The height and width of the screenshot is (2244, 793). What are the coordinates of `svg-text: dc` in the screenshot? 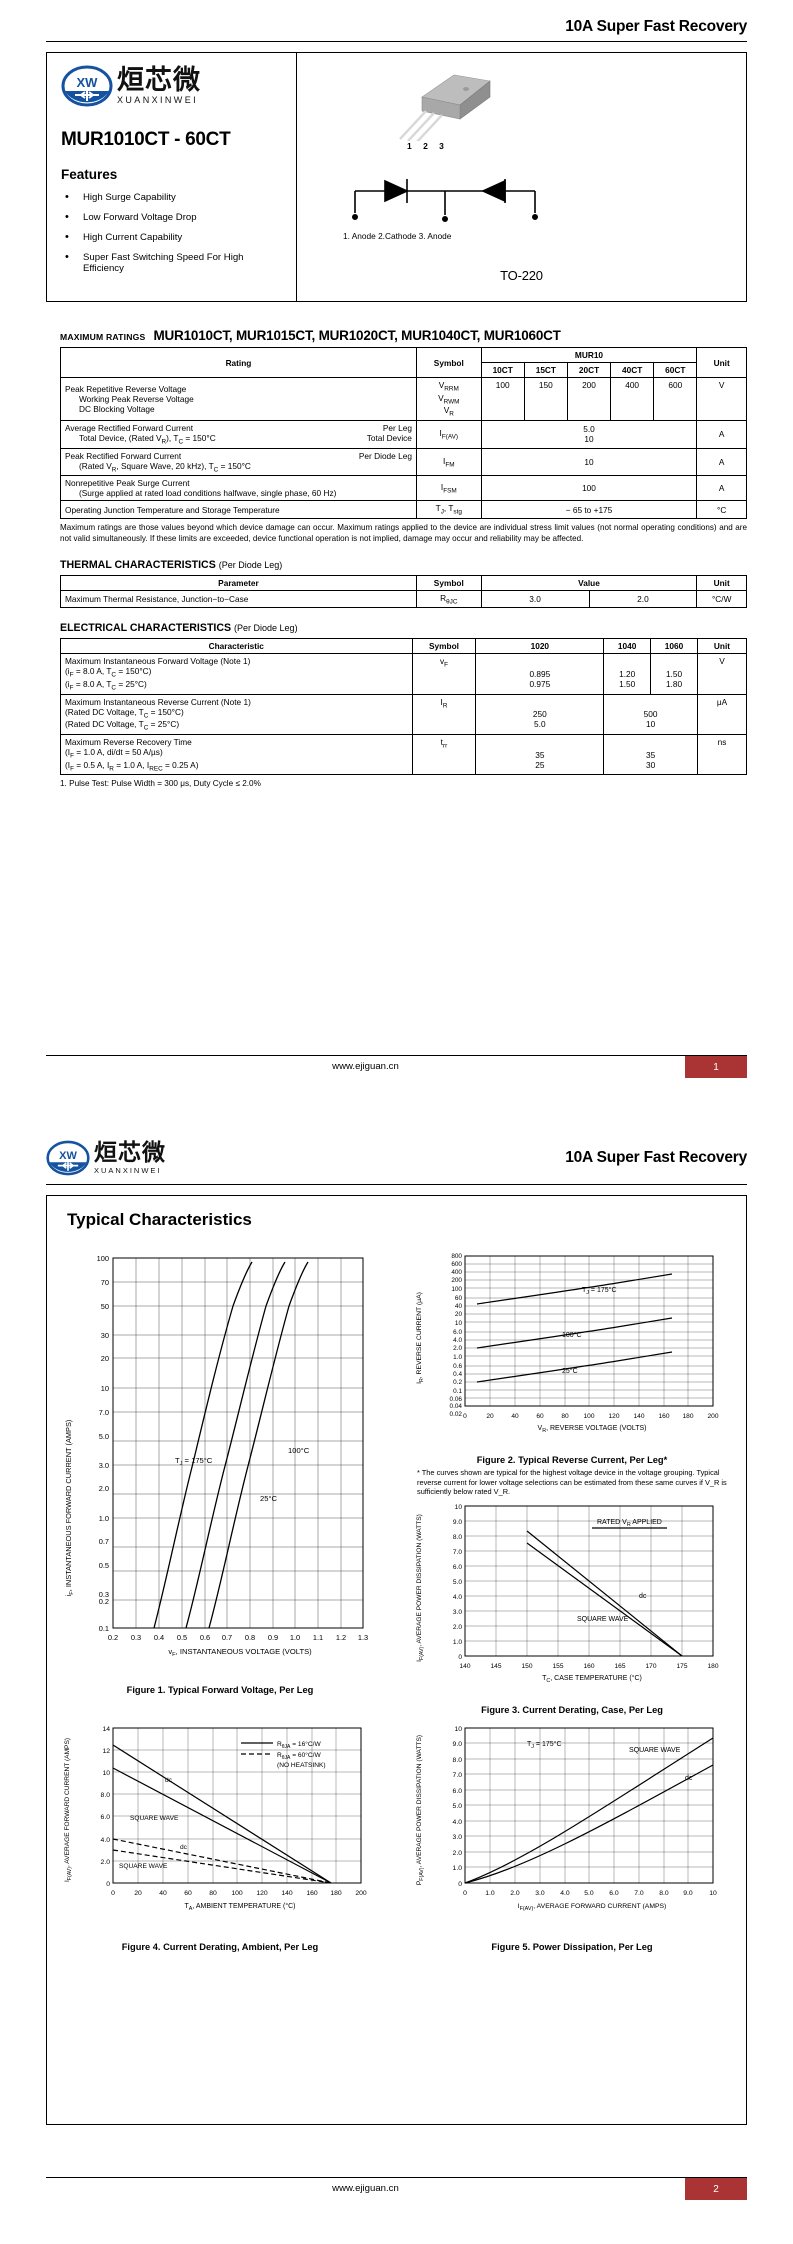 It's located at (169, 1780).